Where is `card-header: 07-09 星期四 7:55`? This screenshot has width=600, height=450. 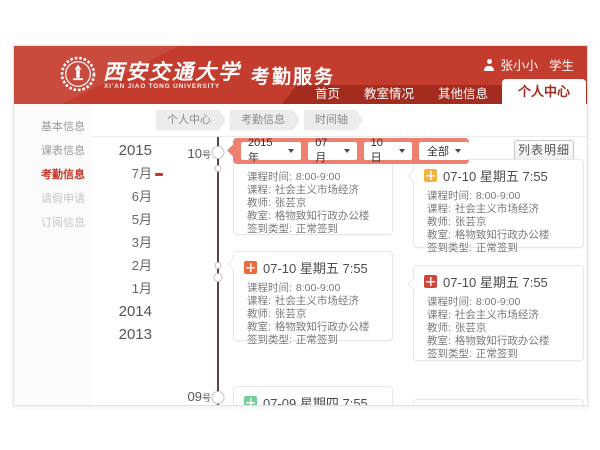
card-header: 07-09 星期四 7:55 is located at coordinates (318, 399).